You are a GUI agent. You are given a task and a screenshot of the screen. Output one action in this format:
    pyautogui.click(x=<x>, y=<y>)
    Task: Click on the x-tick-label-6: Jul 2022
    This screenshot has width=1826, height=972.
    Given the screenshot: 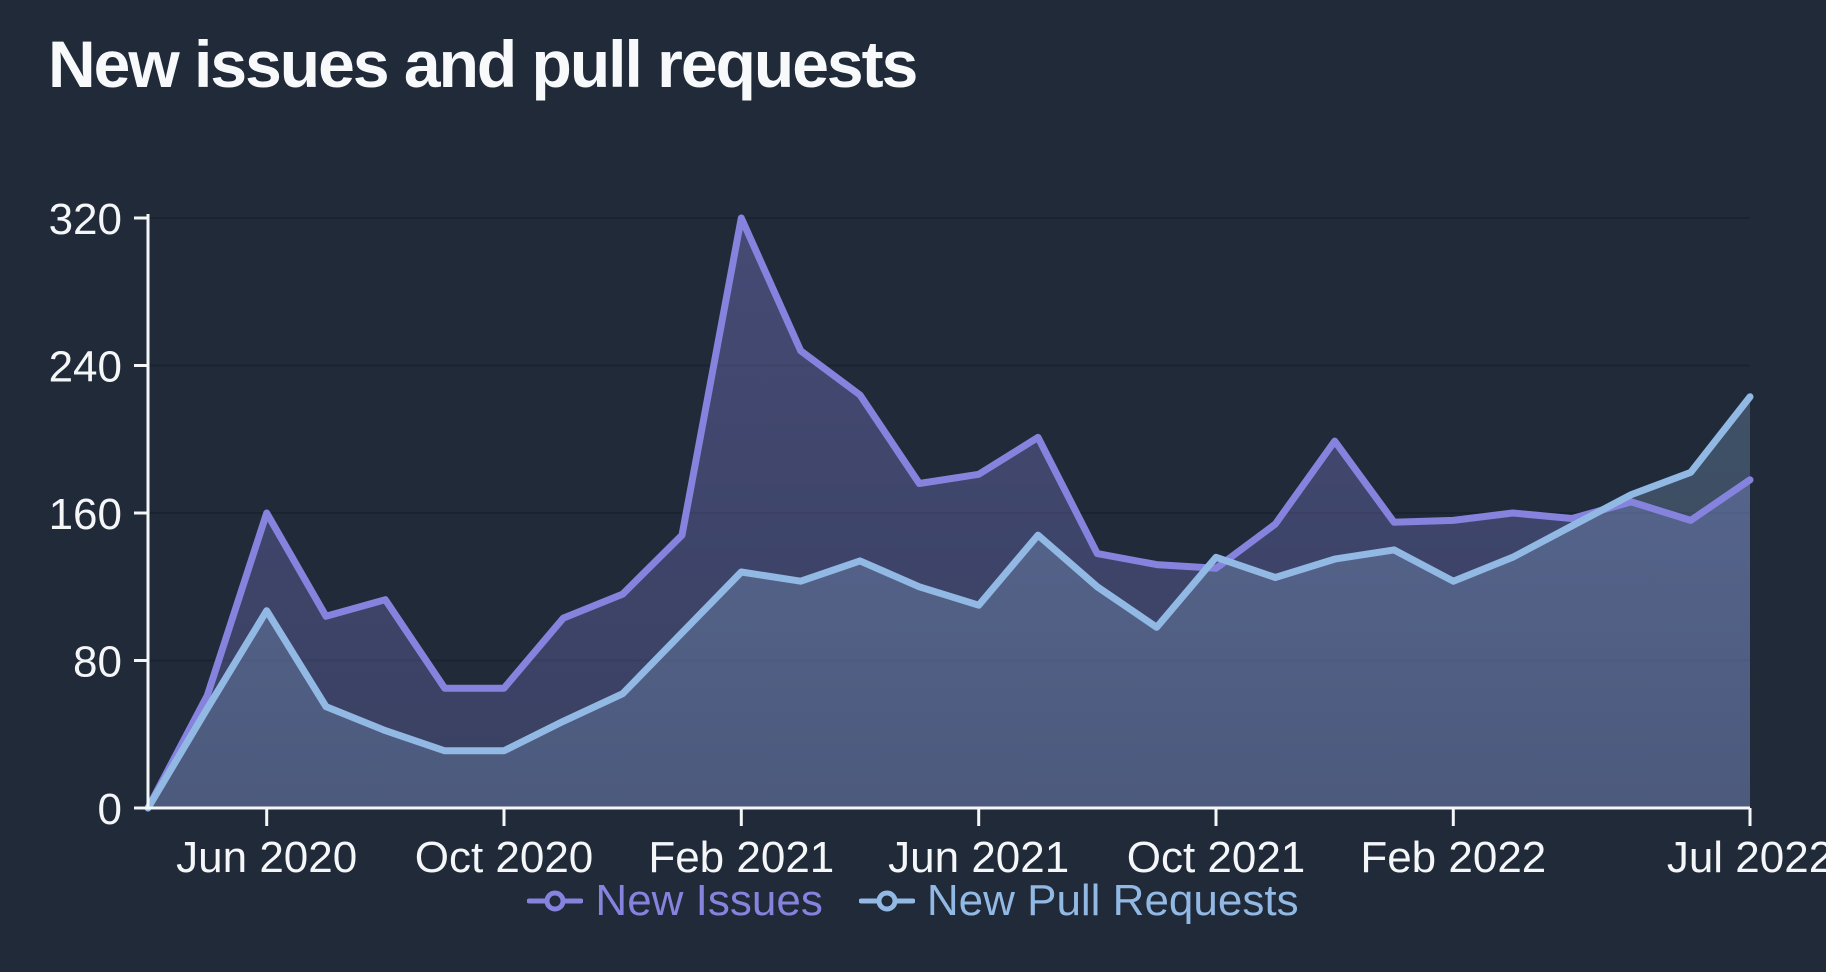 What is the action you would take?
    pyautogui.click(x=1746, y=857)
    